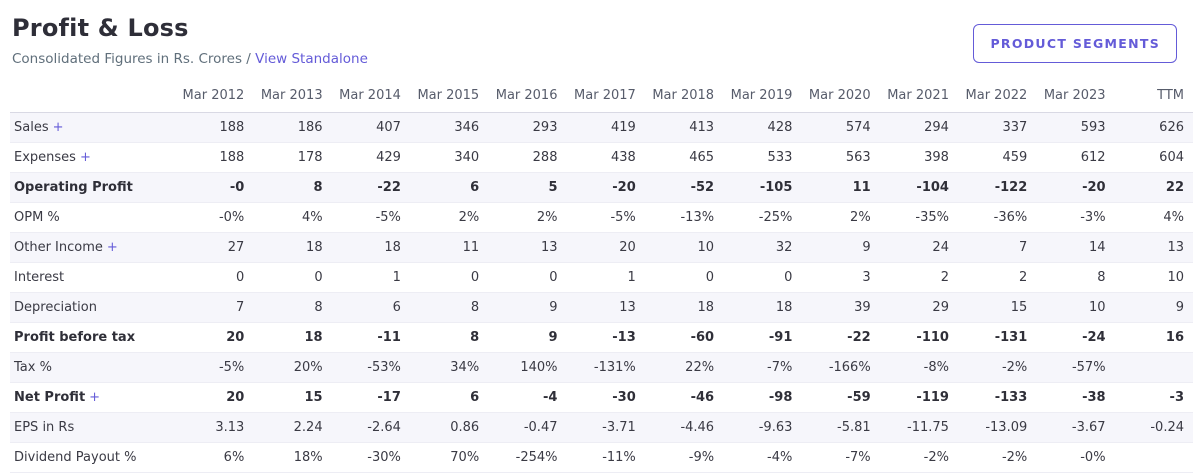  What do you see at coordinates (762, 367) in the screenshot?
I see `value-cell: -7%` at bounding box center [762, 367].